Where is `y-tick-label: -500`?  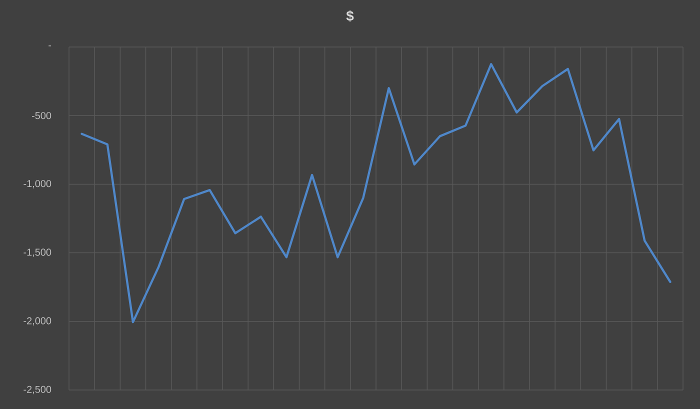
y-tick-label: -500 is located at coordinates (42, 116).